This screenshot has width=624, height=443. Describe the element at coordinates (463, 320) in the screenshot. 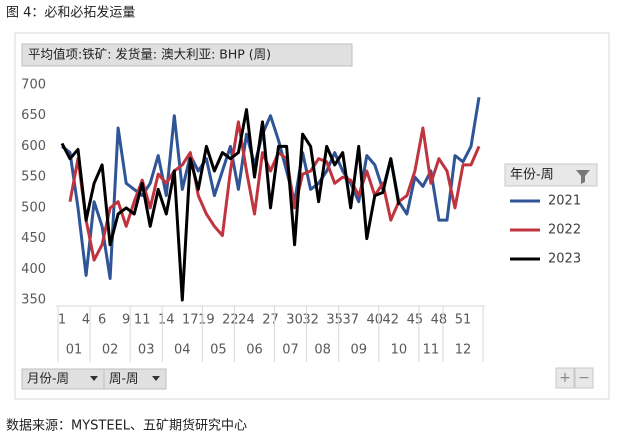

I see `x-tick-label: 51` at that location.